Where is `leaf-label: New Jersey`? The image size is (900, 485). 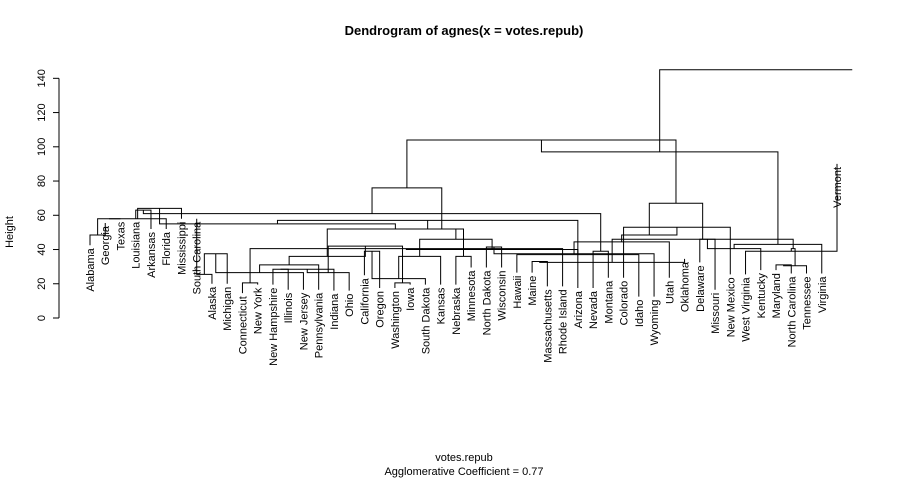 leaf-label: New Jersey is located at coordinates (304, 321).